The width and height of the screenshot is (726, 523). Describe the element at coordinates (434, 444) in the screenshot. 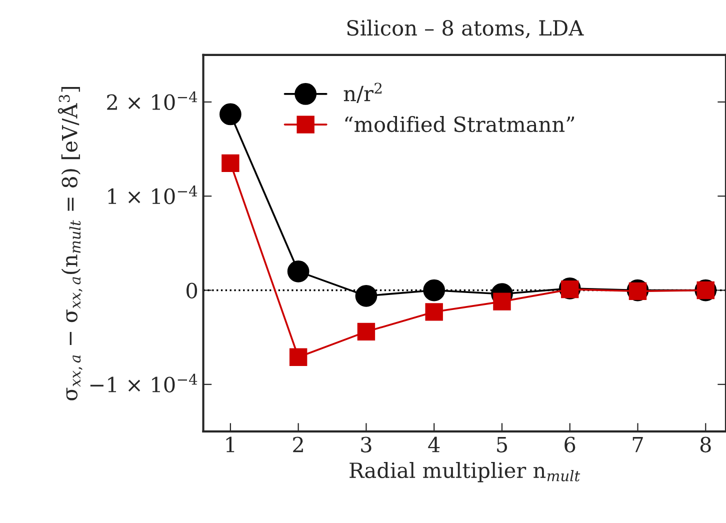

I see `x-tick-label: 4` at that location.